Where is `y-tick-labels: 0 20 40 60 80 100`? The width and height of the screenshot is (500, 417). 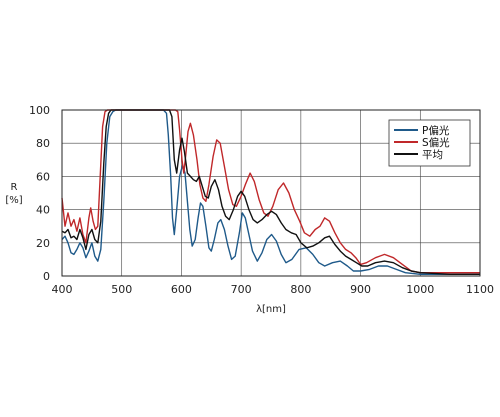 y-tick-labels: 0 20 40 60 80 100 is located at coordinates (39, 193).